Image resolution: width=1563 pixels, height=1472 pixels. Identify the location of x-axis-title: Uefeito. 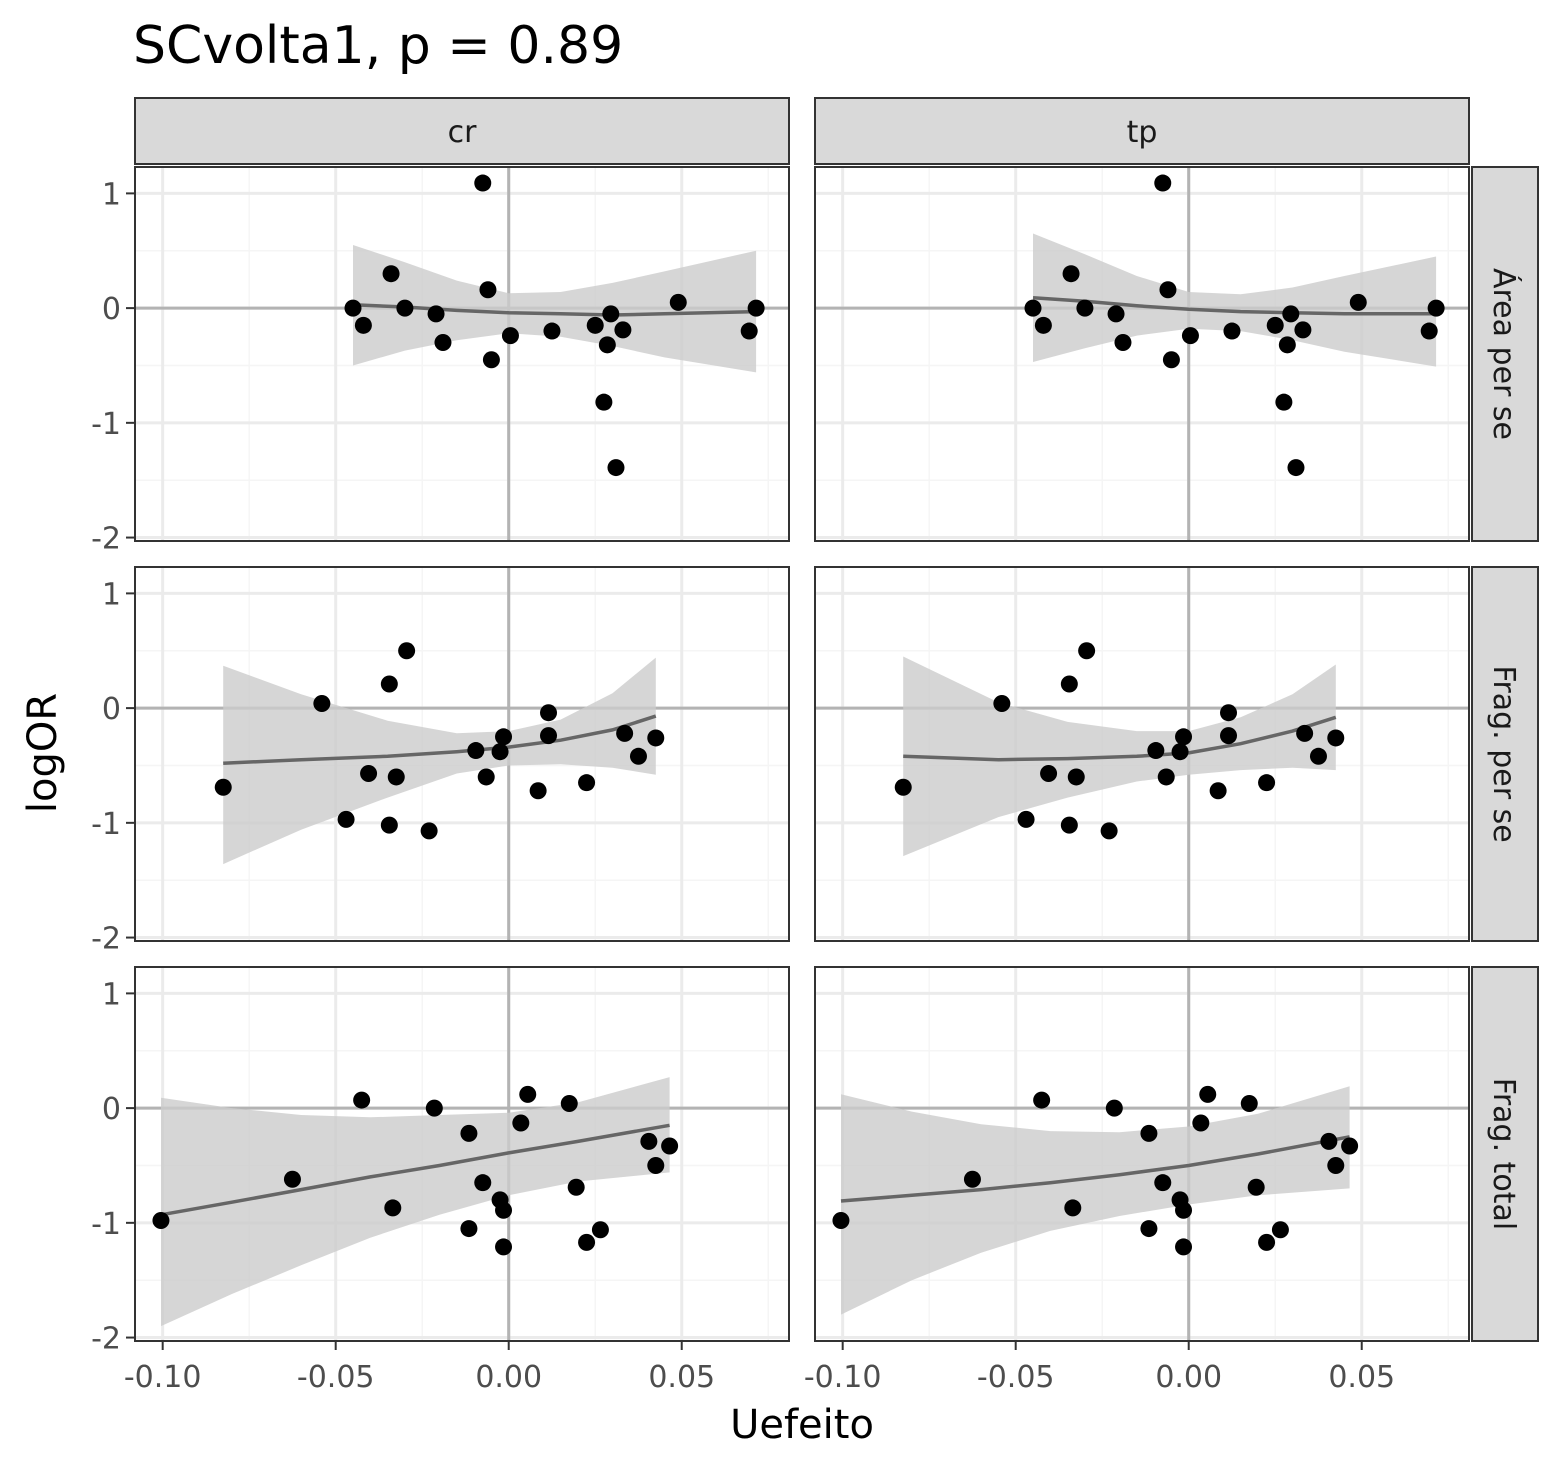
(802, 1425).